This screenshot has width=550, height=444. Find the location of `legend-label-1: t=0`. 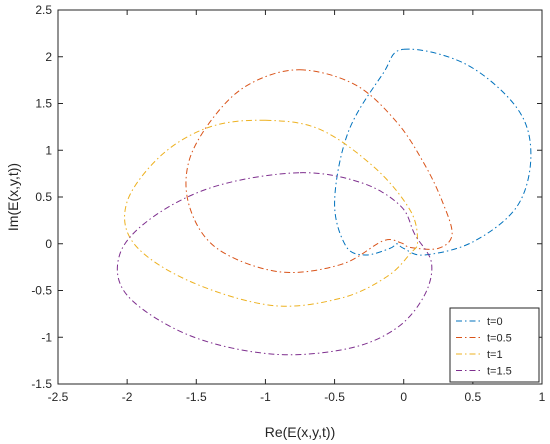

legend-label-1: t=0 is located at coordinates (495, 322).